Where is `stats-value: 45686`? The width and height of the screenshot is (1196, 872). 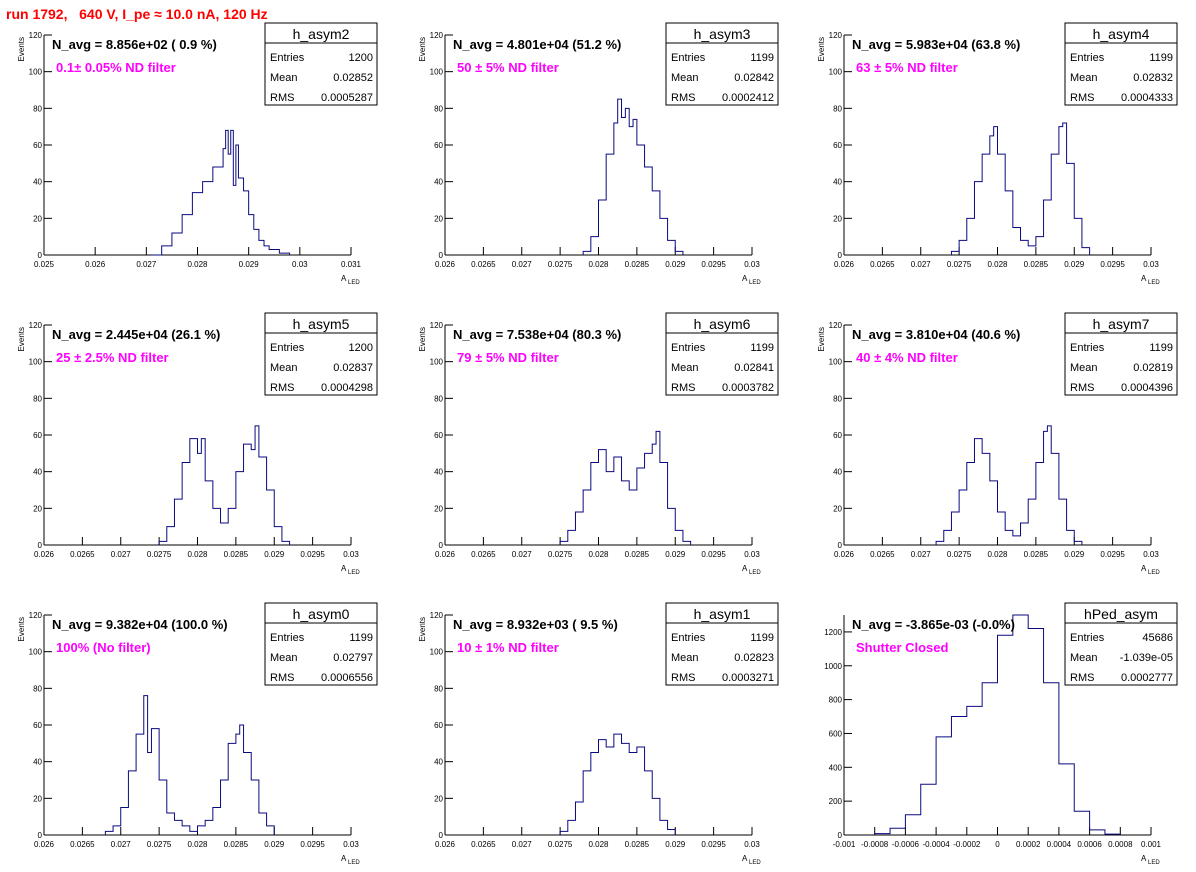 stats-value: 45686 is located at coordinates (1157, 638).